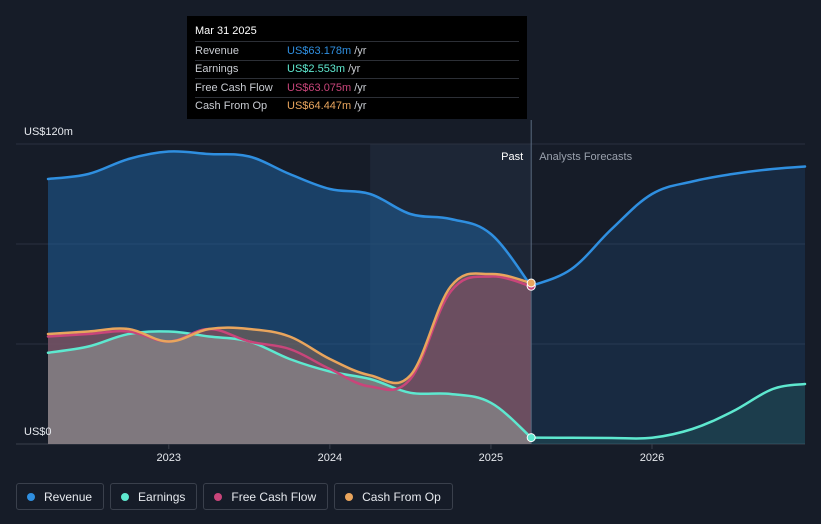 This screenshot has height=524, width=821. I want to click on tooltip-value-cash-from-op: US$64.447m, so click(319, 106).